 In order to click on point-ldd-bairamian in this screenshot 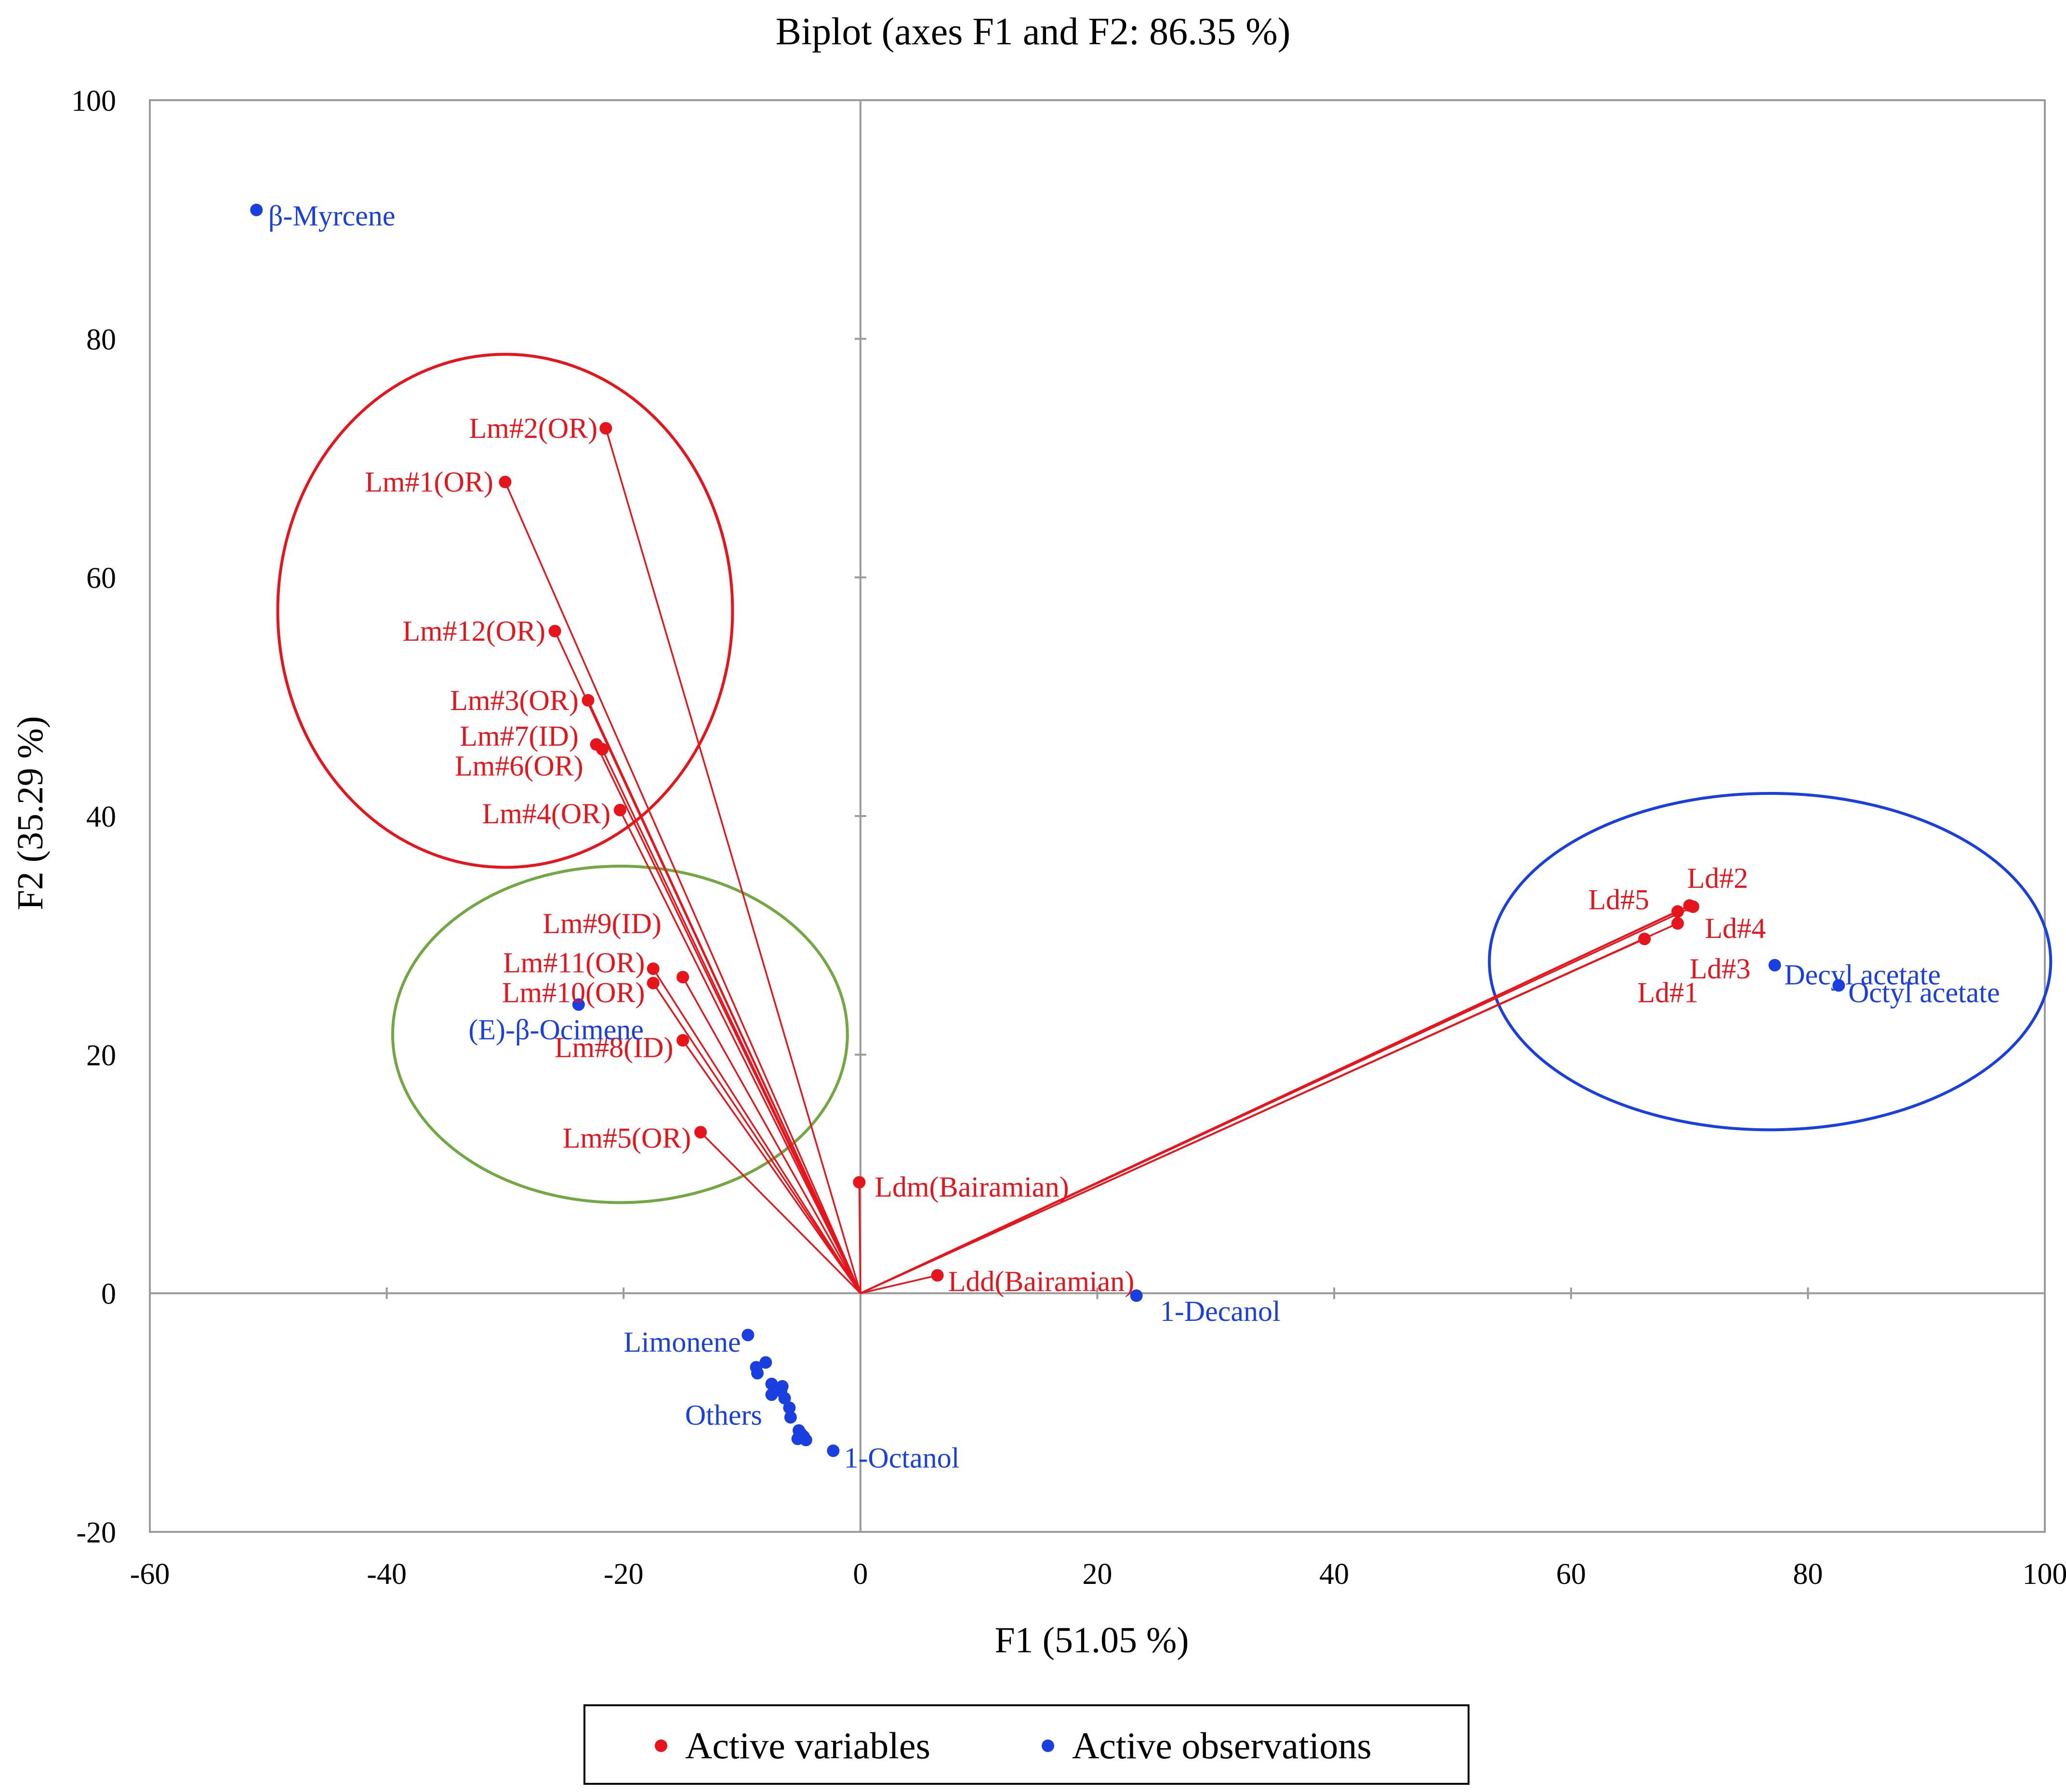, I will do `click(938, 1275)`.